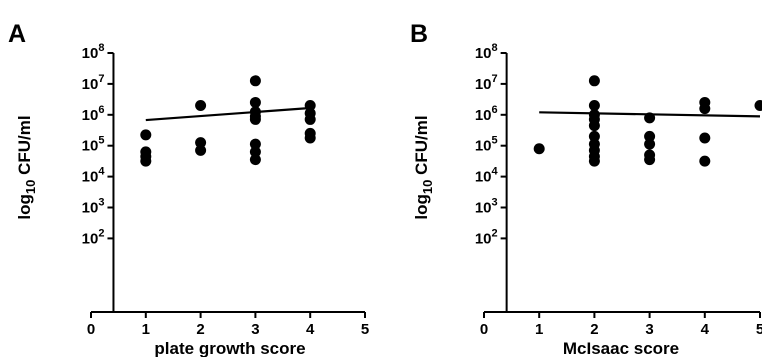  I want to click on trend-line, so click(228, 114).